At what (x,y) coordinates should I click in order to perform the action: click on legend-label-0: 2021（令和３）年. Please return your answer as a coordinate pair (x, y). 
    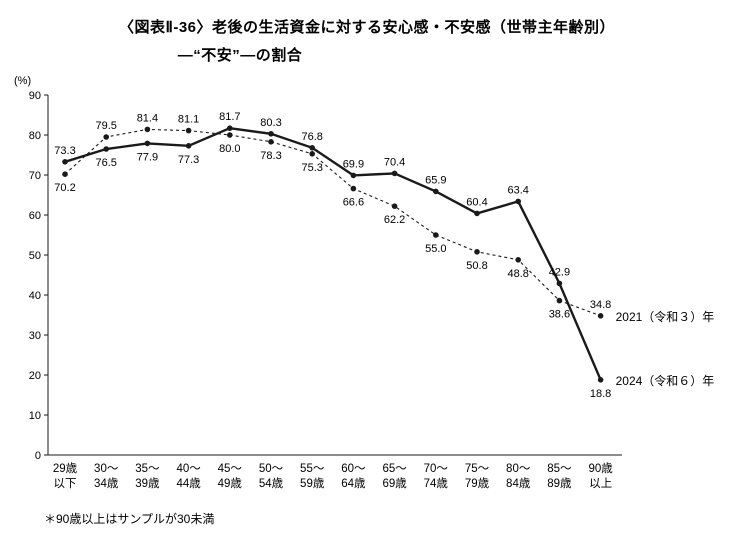
    Looking at the image, I should click on (665, 316).